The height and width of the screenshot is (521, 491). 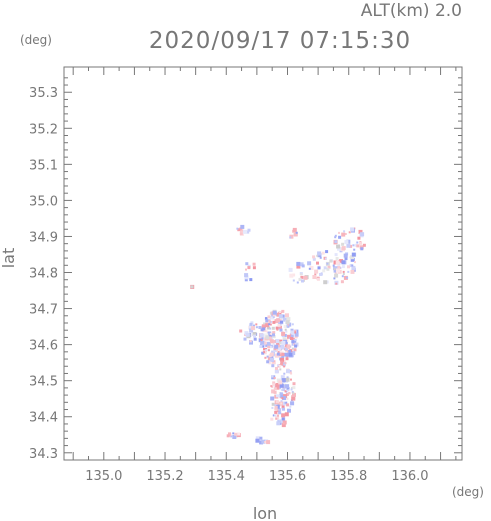 I want to click on x-tick-label: 135.0, so click(x=103, y=476).